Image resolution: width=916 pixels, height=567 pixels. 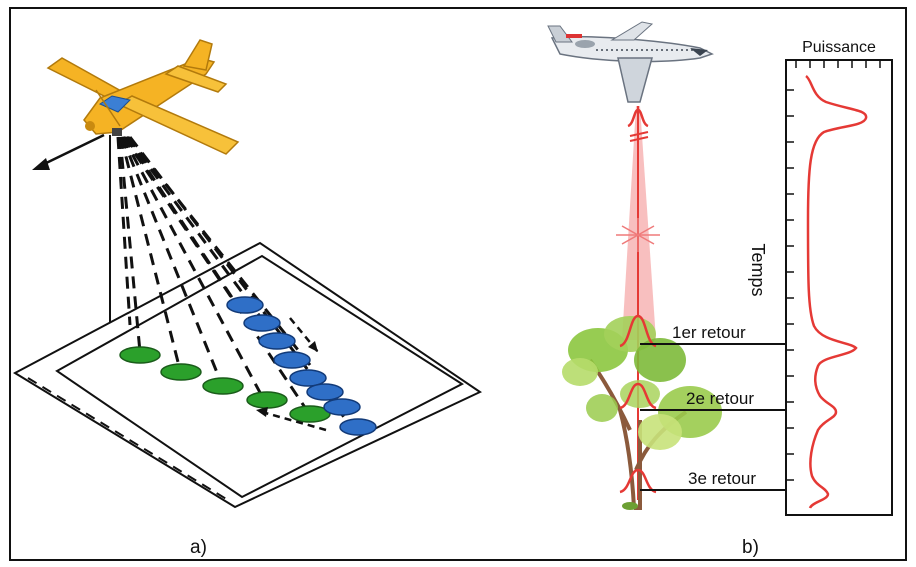 I want to click on power-axis-ticks, so click(x=838, y=64).